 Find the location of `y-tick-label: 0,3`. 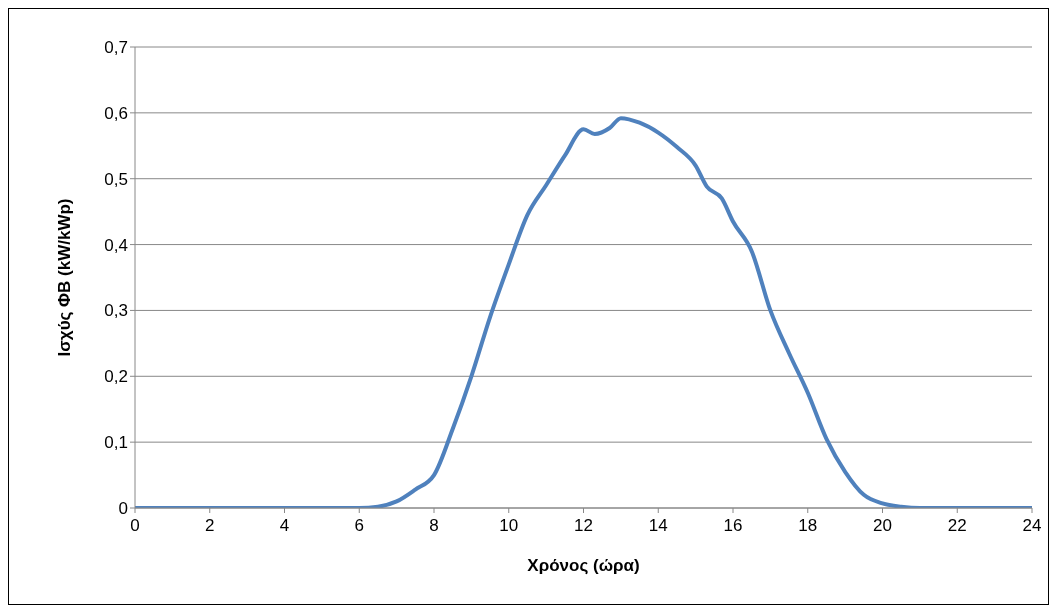

y-tick-label: 0,3 is located at coordinates (116, 311).